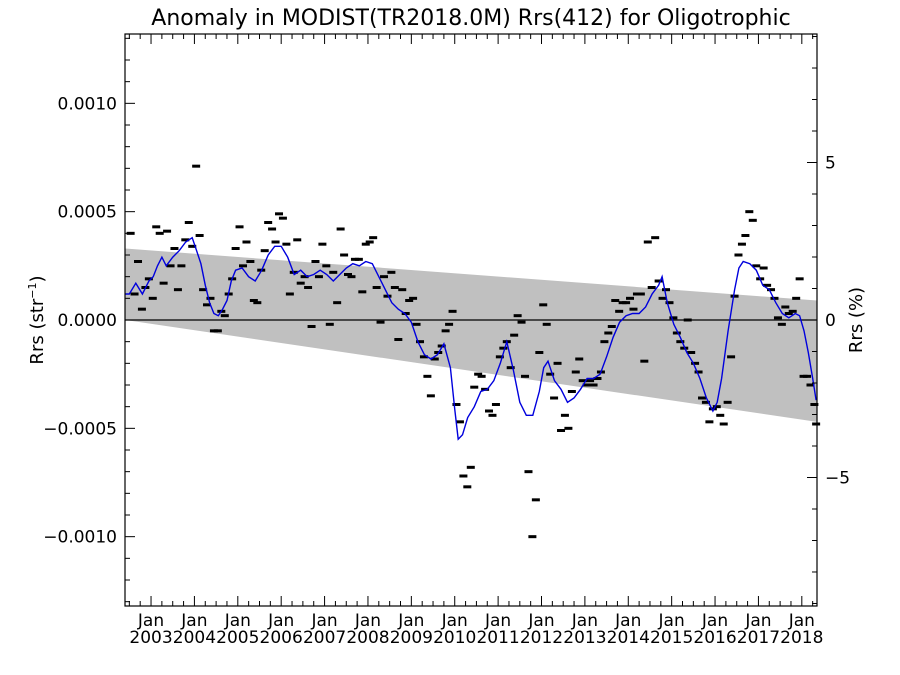  What do you see at coordinates (37, 331) in the screenshot?
I see `y-axis-left-label-main: Rrs (str` at bounding box center [37, 331].